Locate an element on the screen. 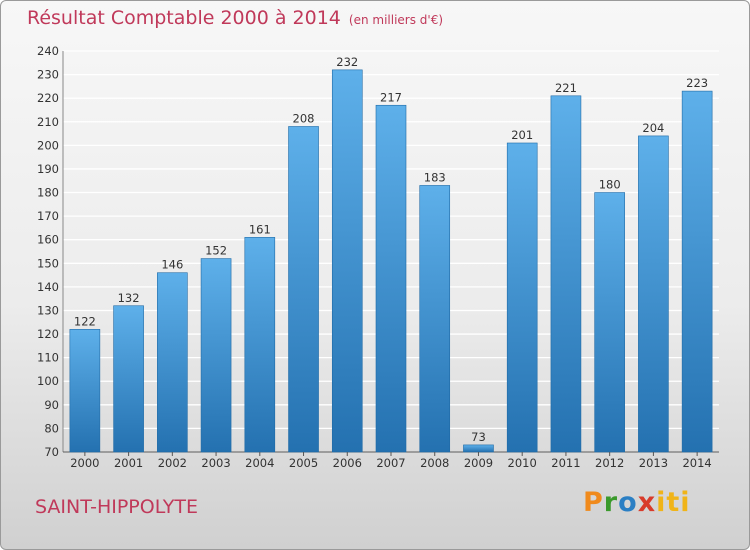 The image size is (750, 550). x-tick-label: 2002 is located at coordinates (172, 463).